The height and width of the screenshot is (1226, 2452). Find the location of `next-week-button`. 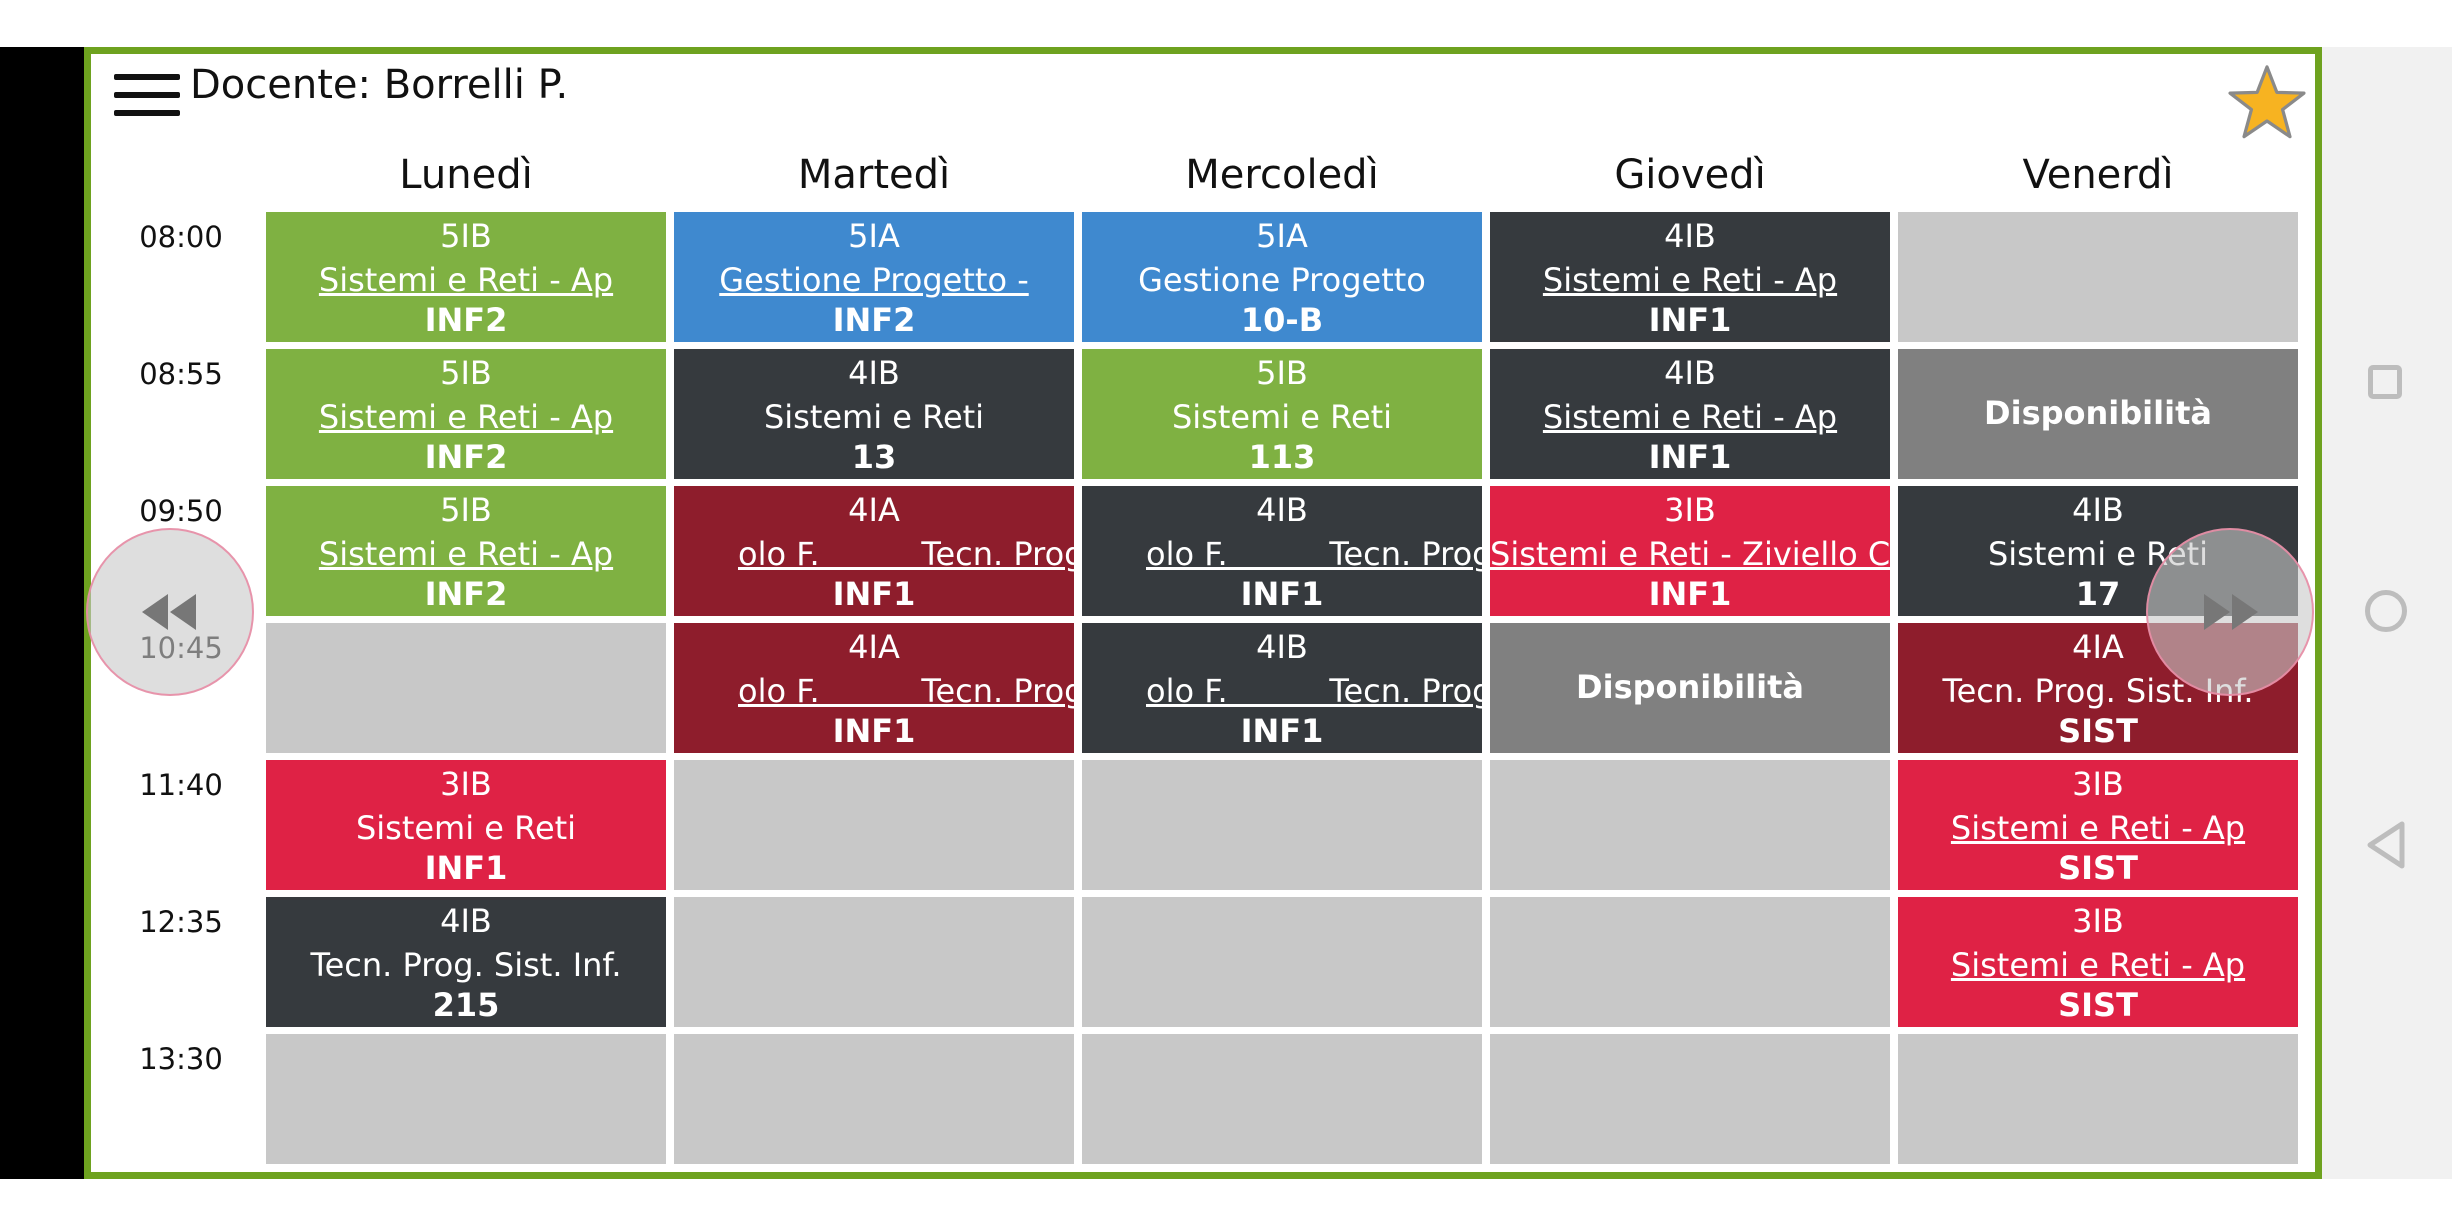

next-week-button is located at coordinates (2230, 612).